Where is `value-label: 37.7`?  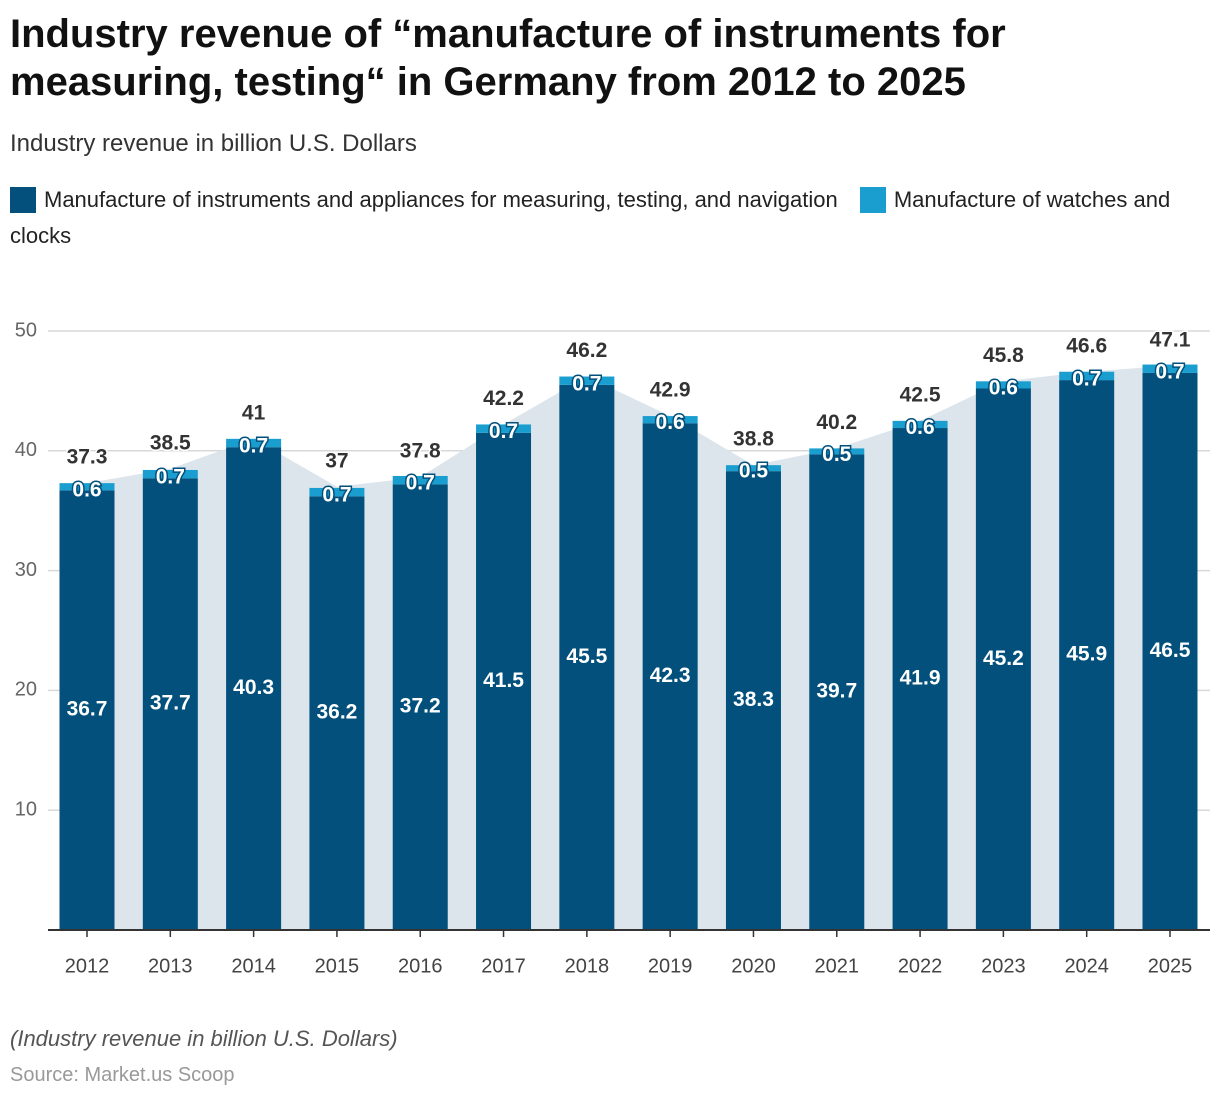 value-label: 37.7 is located at coordinates (170, 703).